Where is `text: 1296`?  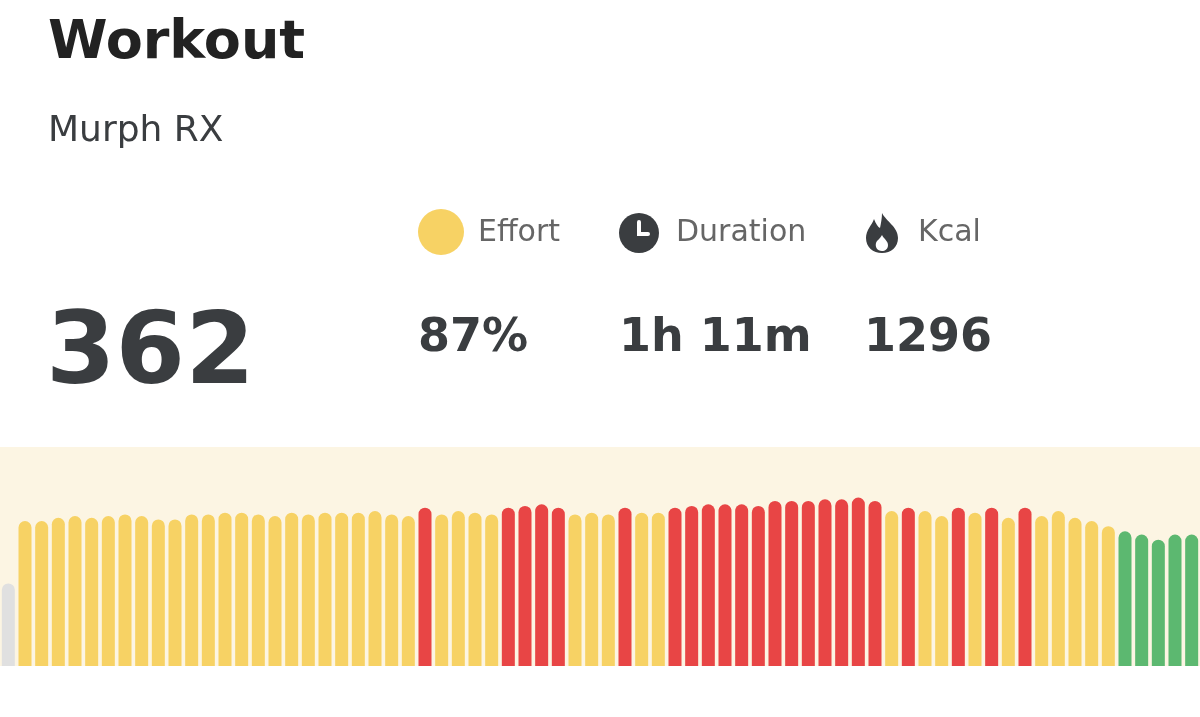
text: 1296 is located at coordinates (928, 335).